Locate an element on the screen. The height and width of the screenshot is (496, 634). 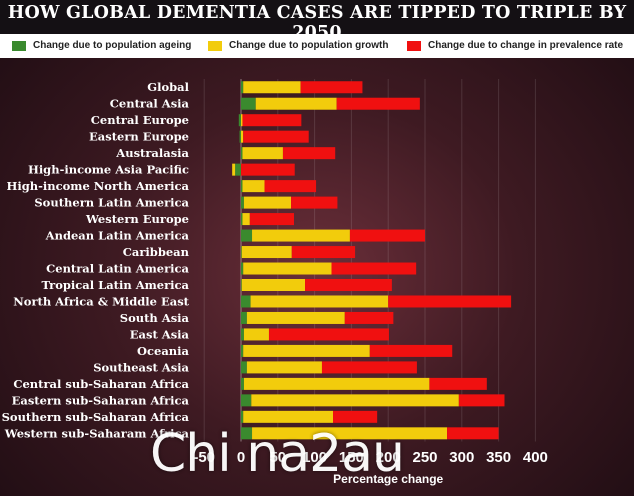
x-axis-label: Percentage change is located at coordinates (388, 479).